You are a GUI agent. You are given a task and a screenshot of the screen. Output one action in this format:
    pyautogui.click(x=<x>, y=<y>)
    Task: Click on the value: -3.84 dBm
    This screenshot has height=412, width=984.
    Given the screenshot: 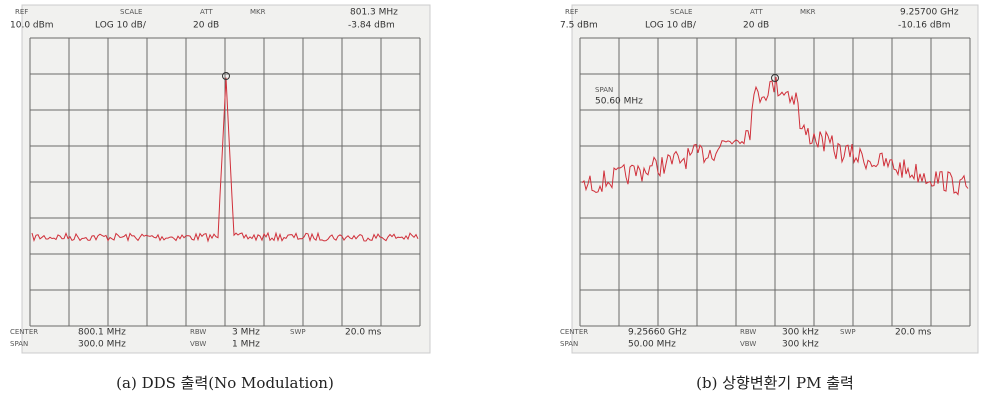 What is the action you would take?
    pyautogui.click(x=371, y=26)
    